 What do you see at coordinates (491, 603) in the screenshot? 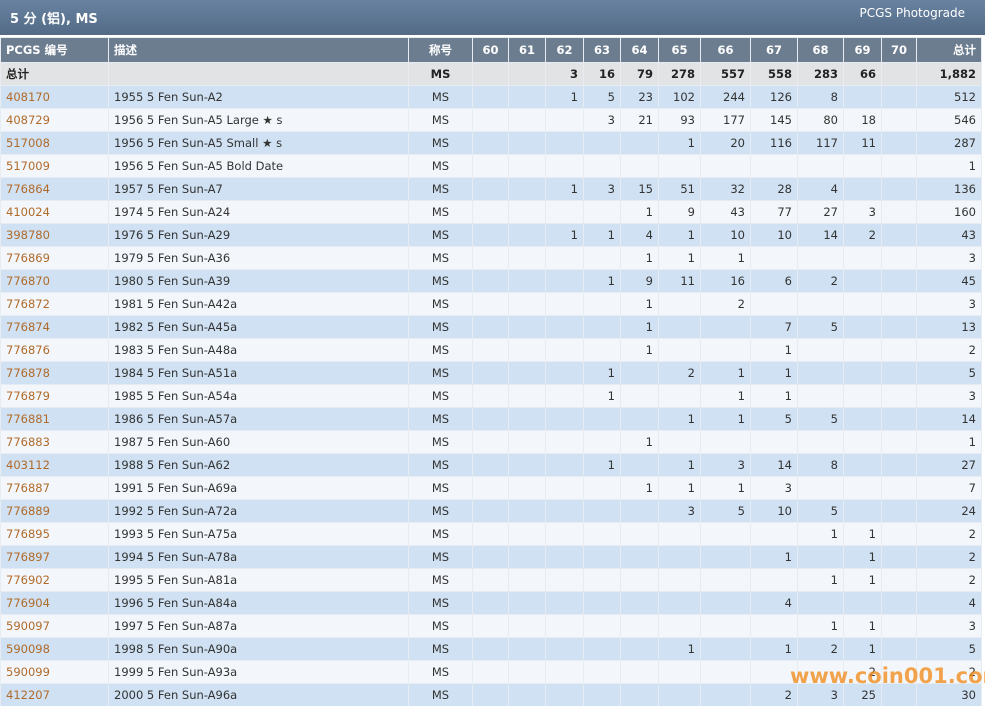
I see `coin-row: 776904 1996 5 Fen Sun-A84a MS 4 4` at bounding box center [491, 603].